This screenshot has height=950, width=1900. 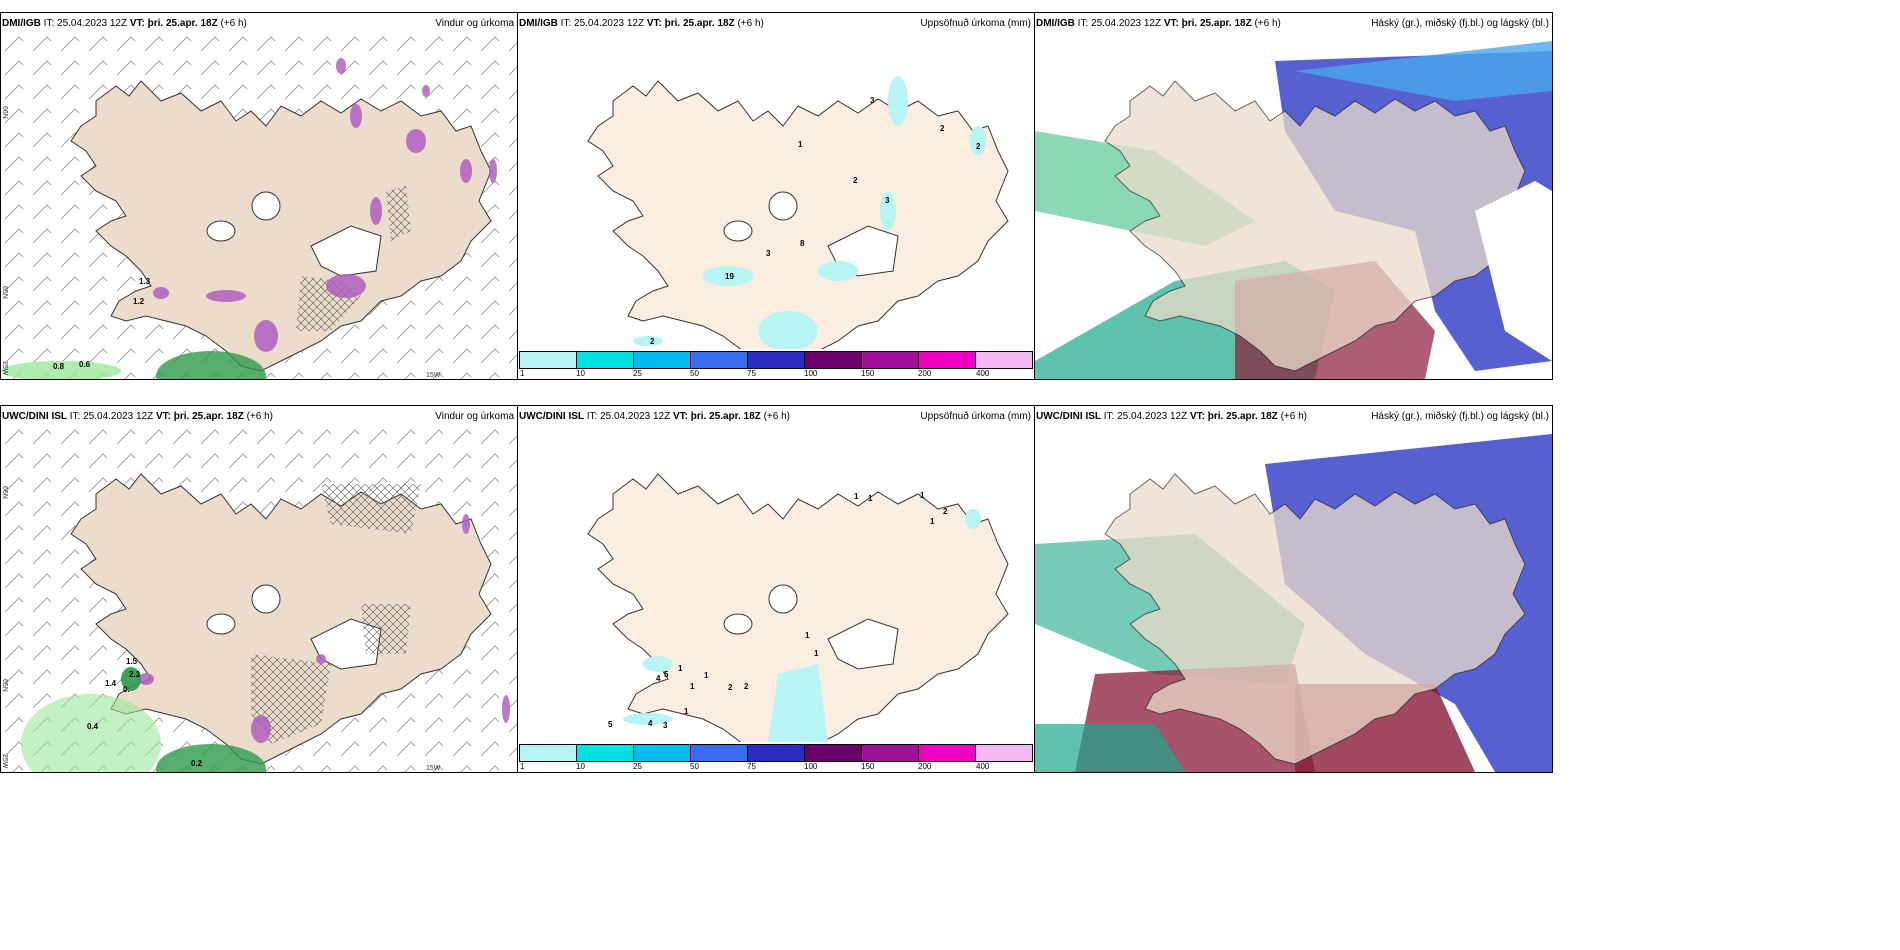 What do you see at coordinates (433, 375) in the screenshot?
I see `svg-text: 15W` at bounding box center [433, 375].